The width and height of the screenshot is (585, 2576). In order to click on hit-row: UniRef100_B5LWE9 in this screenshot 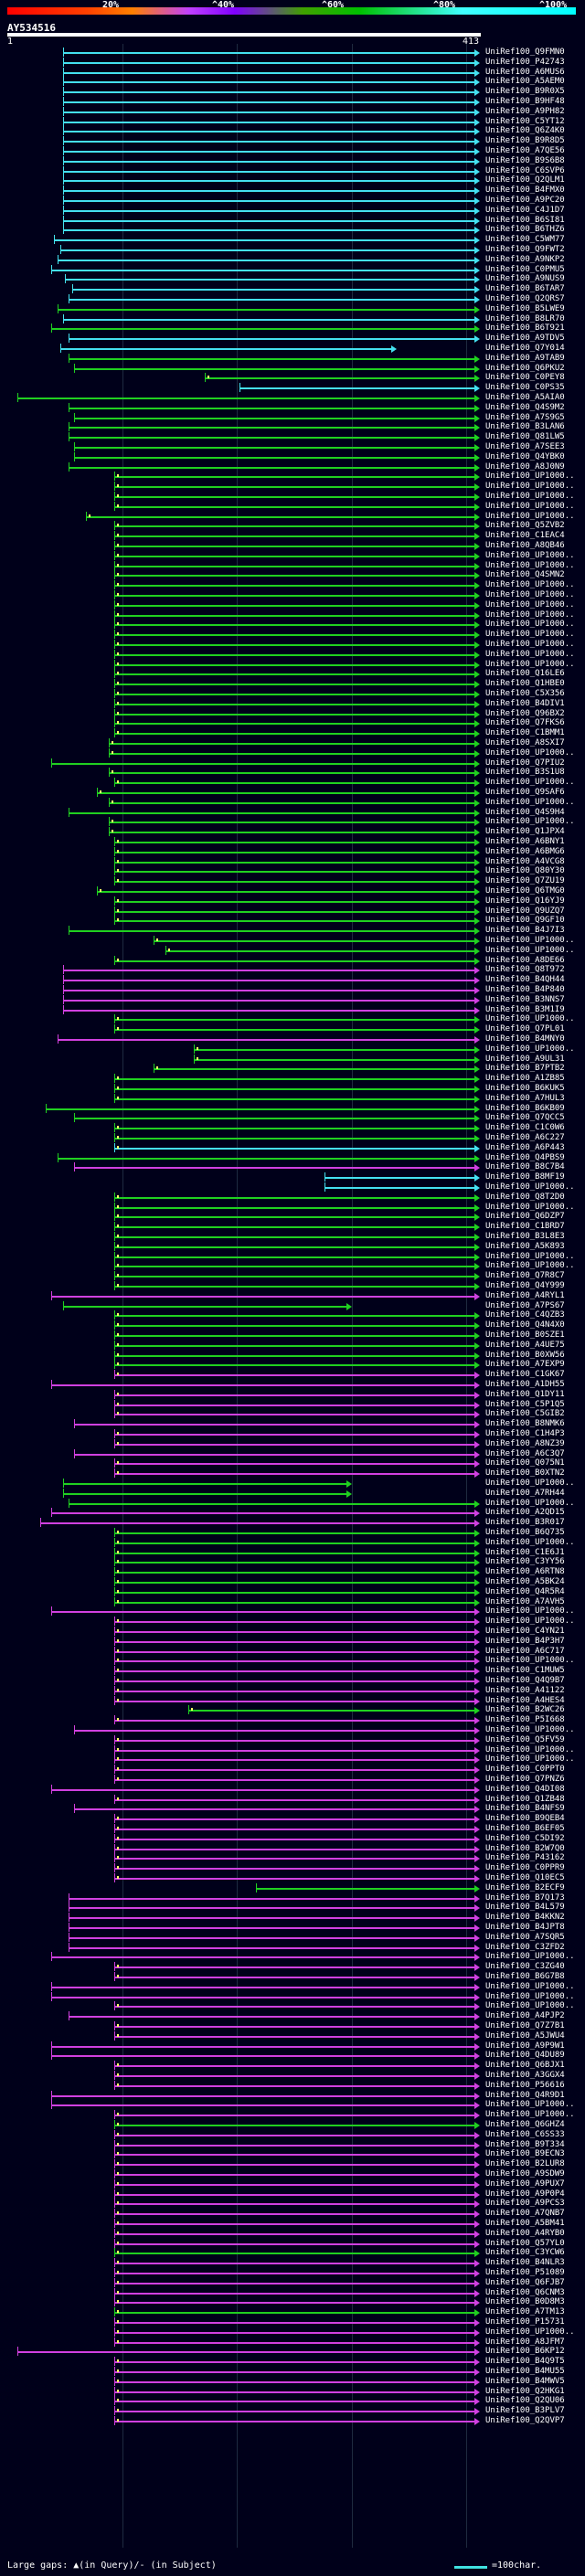, I will do `click(293, 308)`.